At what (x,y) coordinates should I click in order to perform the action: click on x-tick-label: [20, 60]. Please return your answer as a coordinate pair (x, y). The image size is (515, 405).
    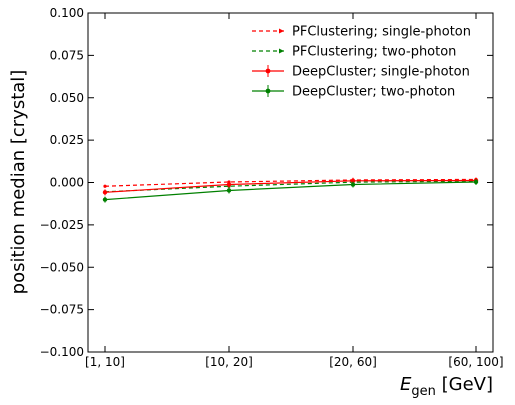
    Looking at the image, I should click on (353, 362).